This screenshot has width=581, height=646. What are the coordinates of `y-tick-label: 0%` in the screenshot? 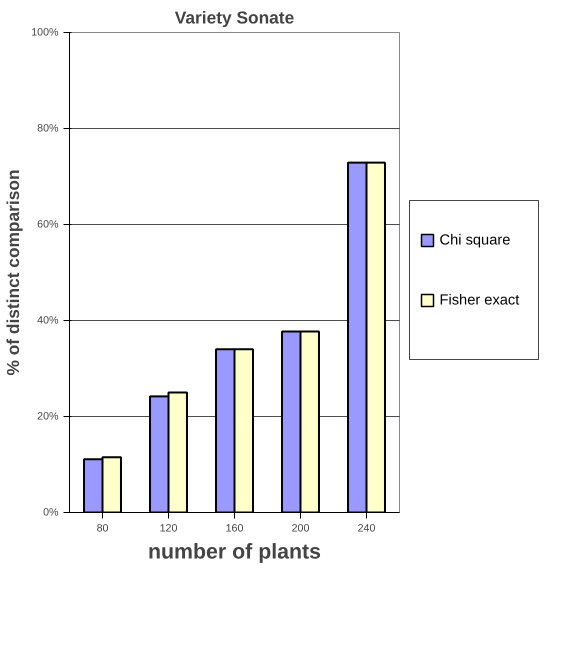 It's located at (51, 512).